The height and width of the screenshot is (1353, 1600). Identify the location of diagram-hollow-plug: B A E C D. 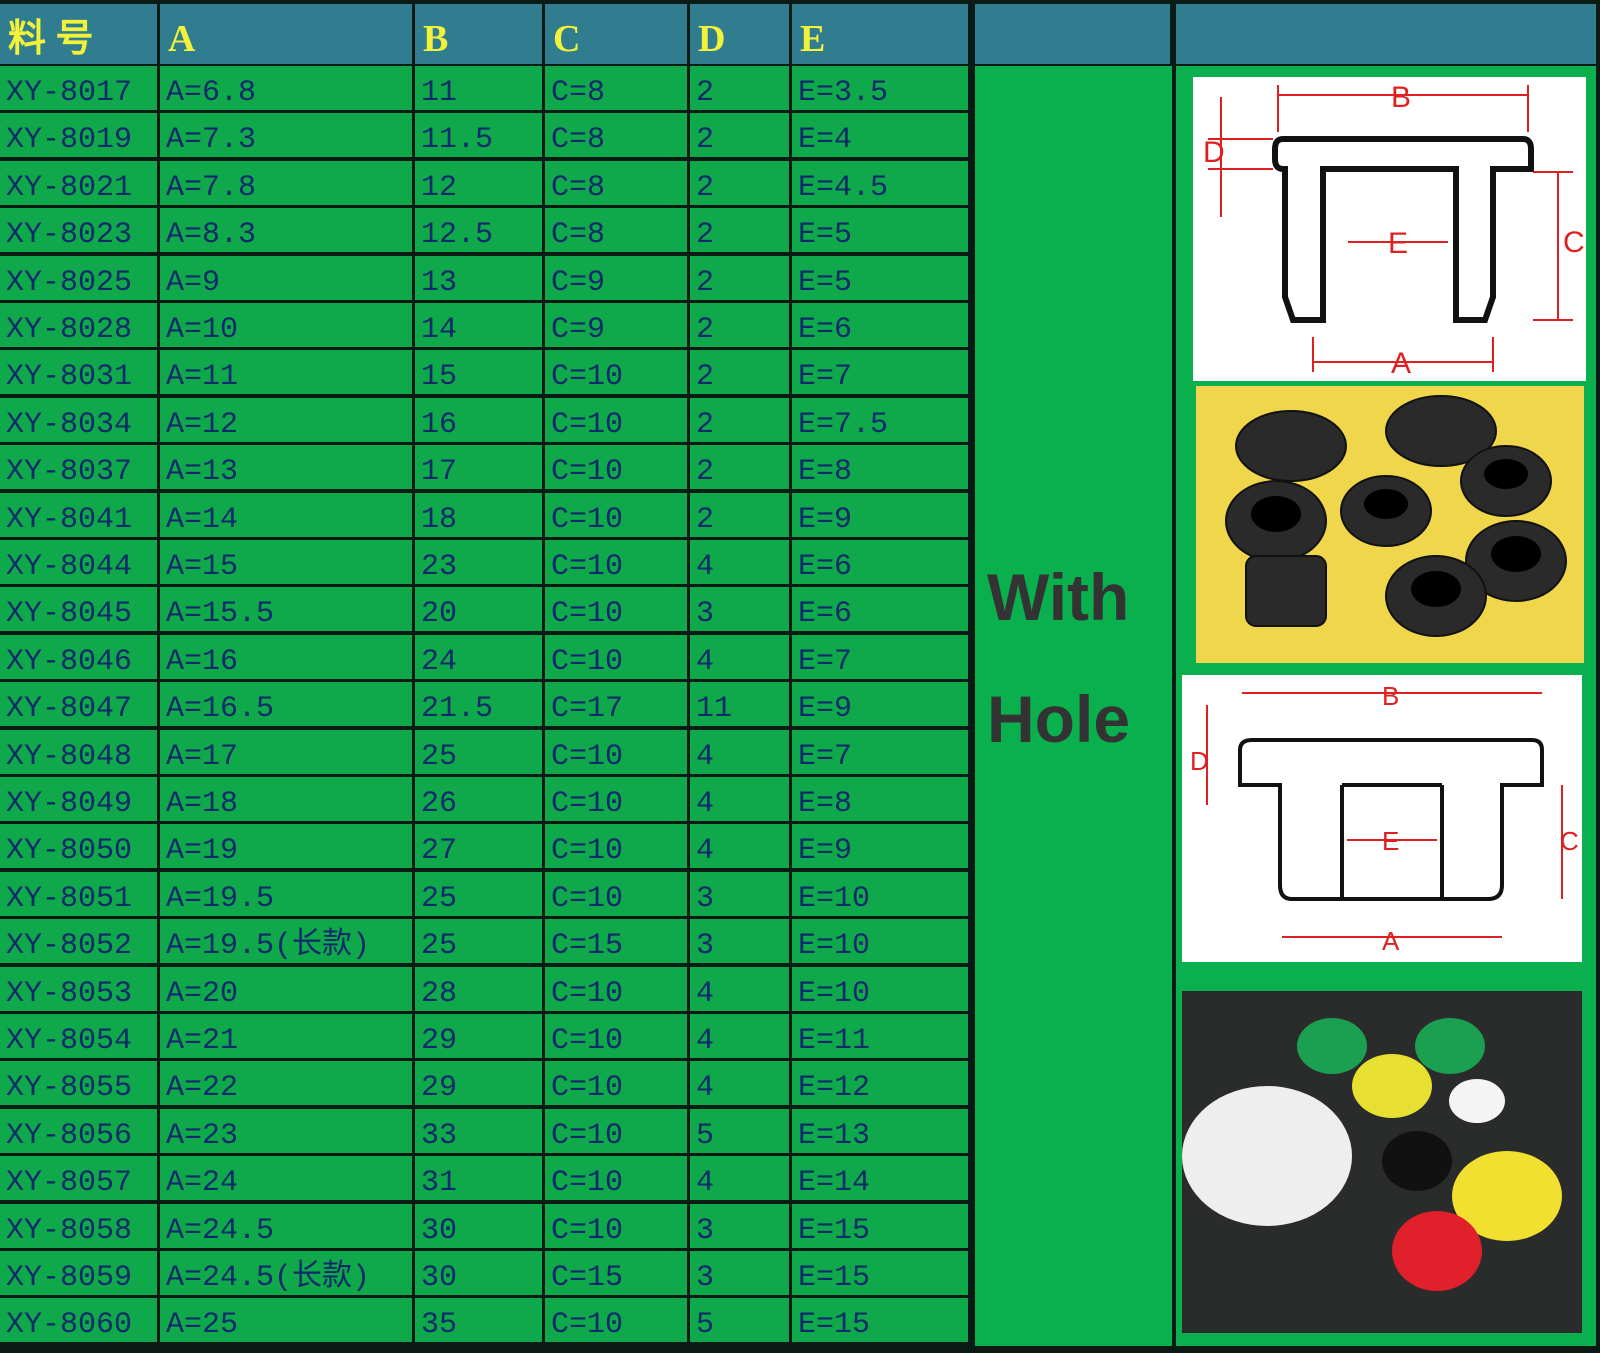
(1382, 818).